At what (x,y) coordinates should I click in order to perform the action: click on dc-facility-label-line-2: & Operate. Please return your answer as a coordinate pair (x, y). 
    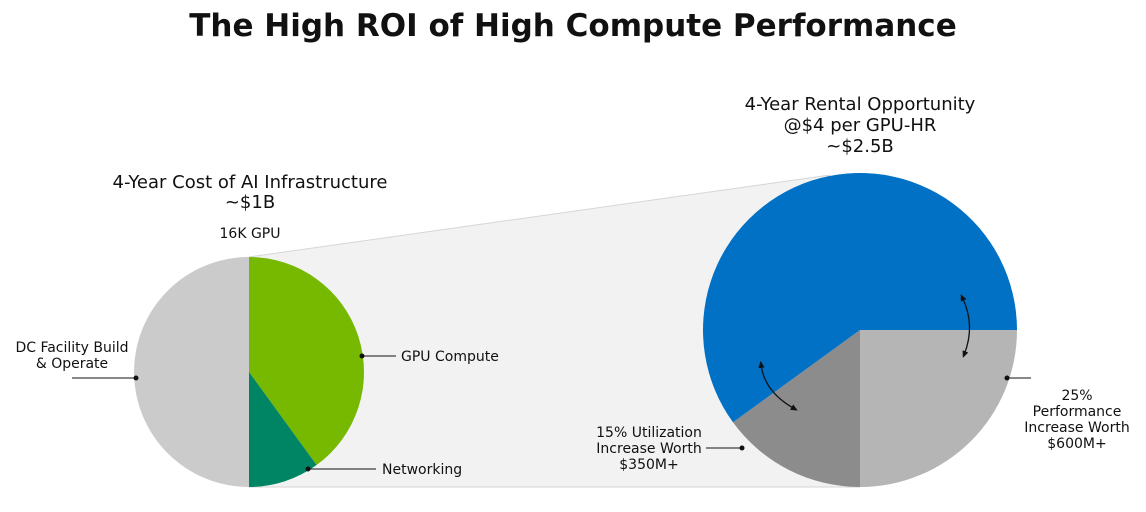
    Looking at the image, I should click on (72, 364).